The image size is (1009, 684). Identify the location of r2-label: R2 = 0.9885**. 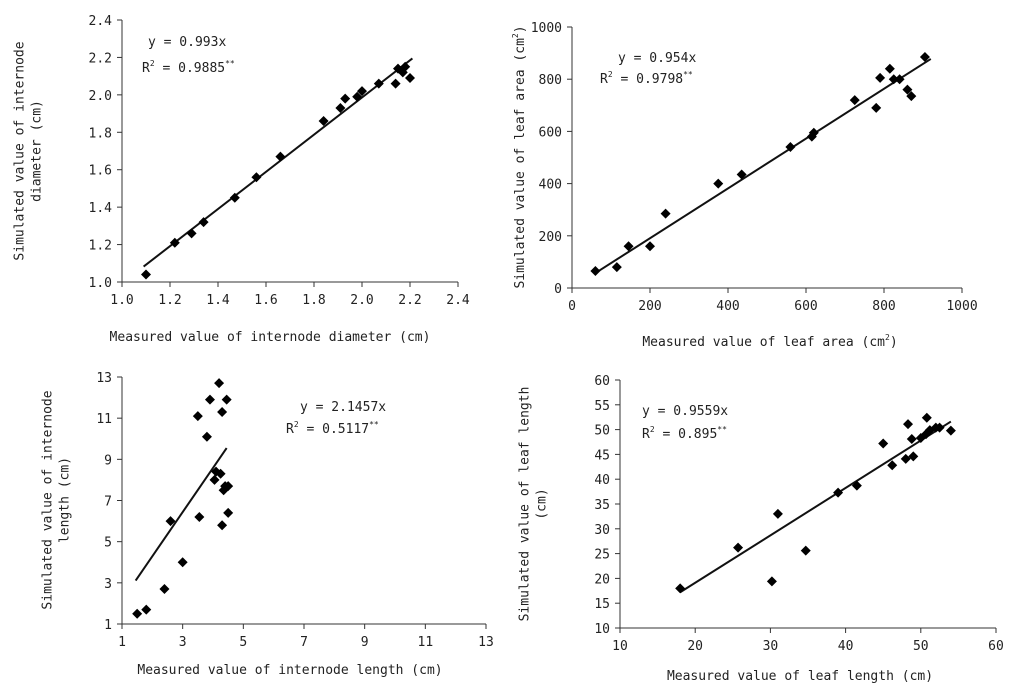
(188, 67).